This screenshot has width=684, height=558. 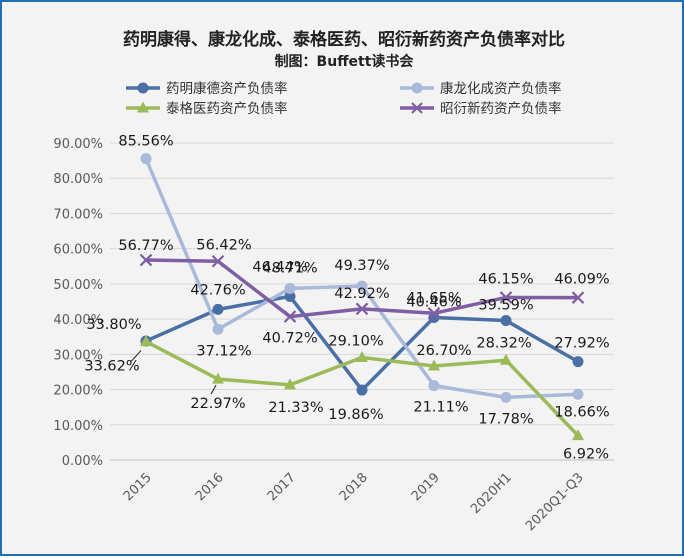 What do you see at coordinates (78, 391) in the screenshot?
I see `y-tick-label: 20.00%` at bounding box center [78, 391].